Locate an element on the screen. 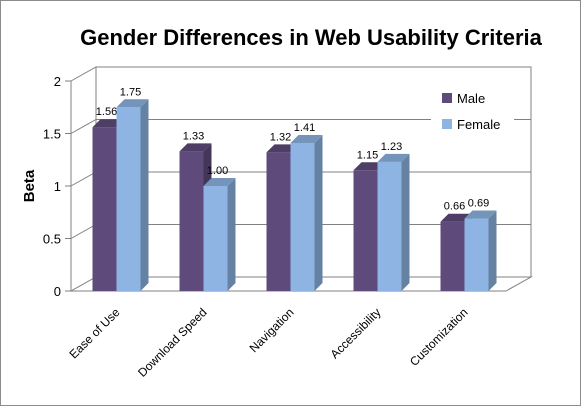  y-tick-label: 2 is located at coordinates (57, 81).